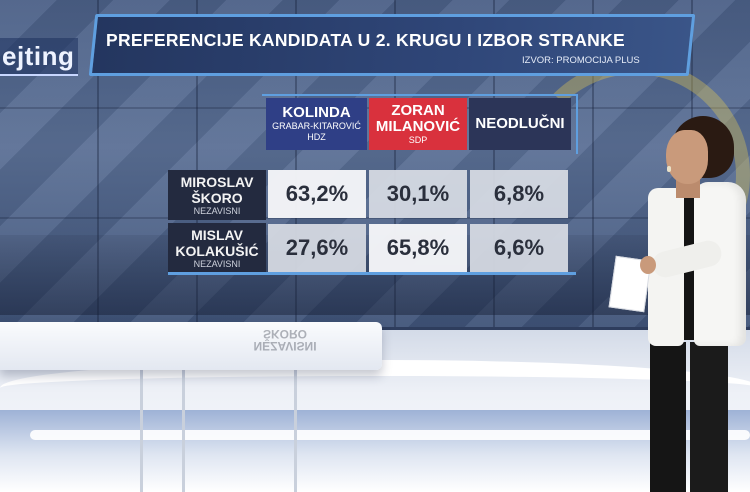  I want to click on row-name-line2: ŠKORO, so click(217, 197).